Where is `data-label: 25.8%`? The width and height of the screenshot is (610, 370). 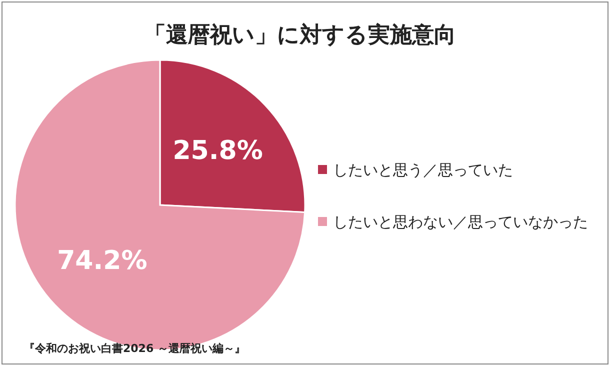 data-label: 25.8% is located at coordinates (217, 151).